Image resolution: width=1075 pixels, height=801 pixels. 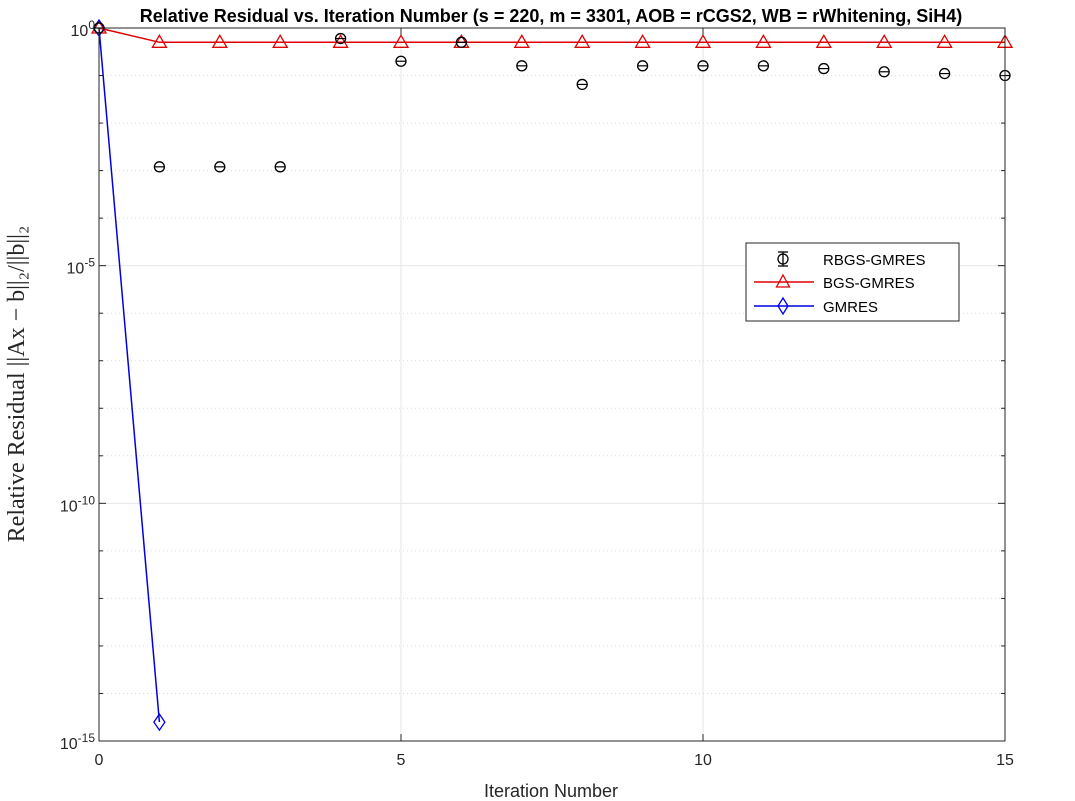 I want to click on legend-label-rbgs: RBGS-GMRES, so click(x=874, y=260).